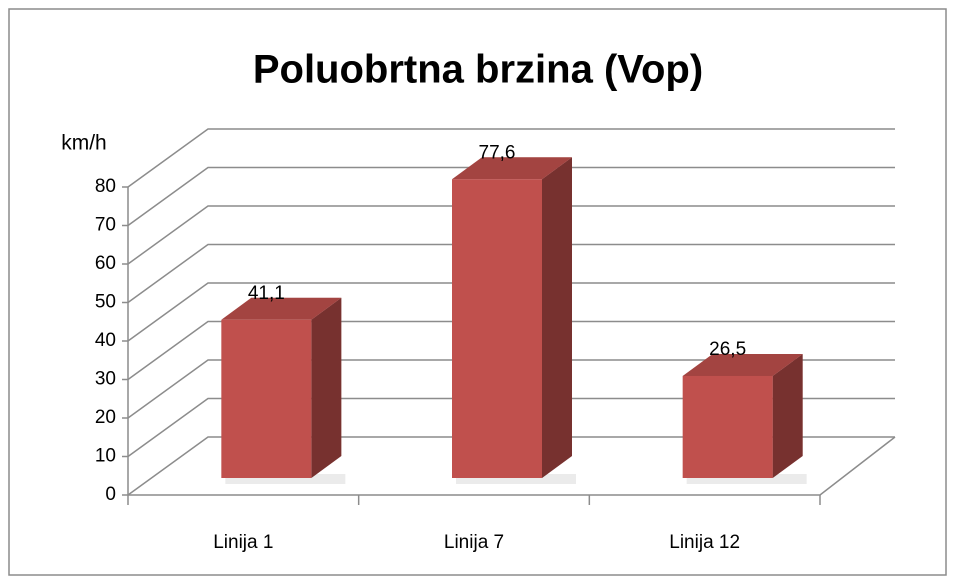 The height and width of the screenshot is (581, 956). What do you see at coordinates (84, 143) in the screenshot?
I see `y-axis-label: km/h` at bounding box center [84, 143].